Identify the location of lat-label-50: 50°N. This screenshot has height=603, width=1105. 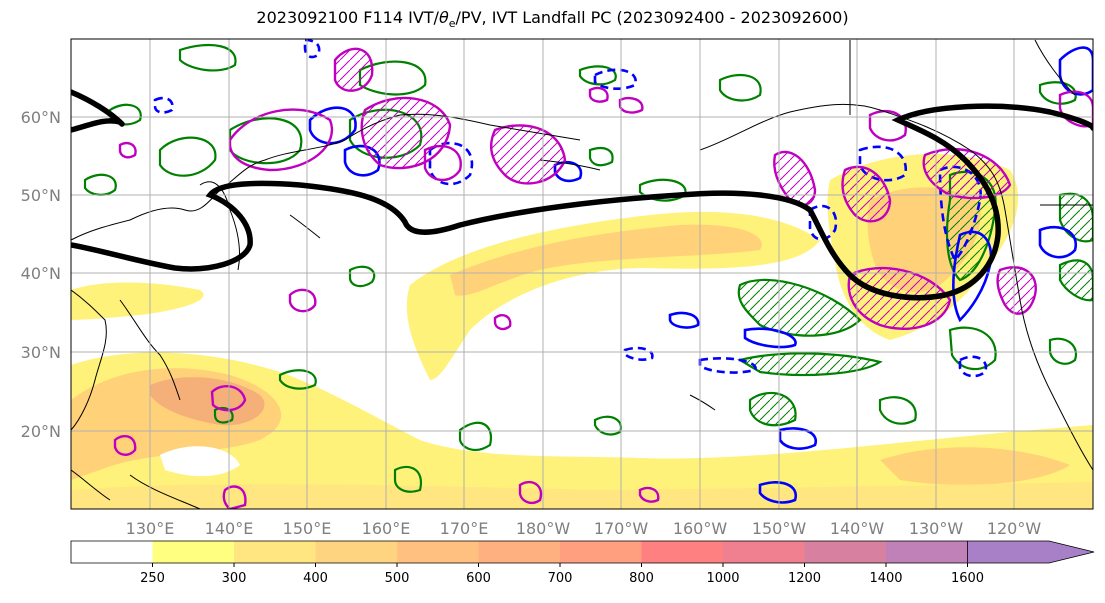
(41, 195).